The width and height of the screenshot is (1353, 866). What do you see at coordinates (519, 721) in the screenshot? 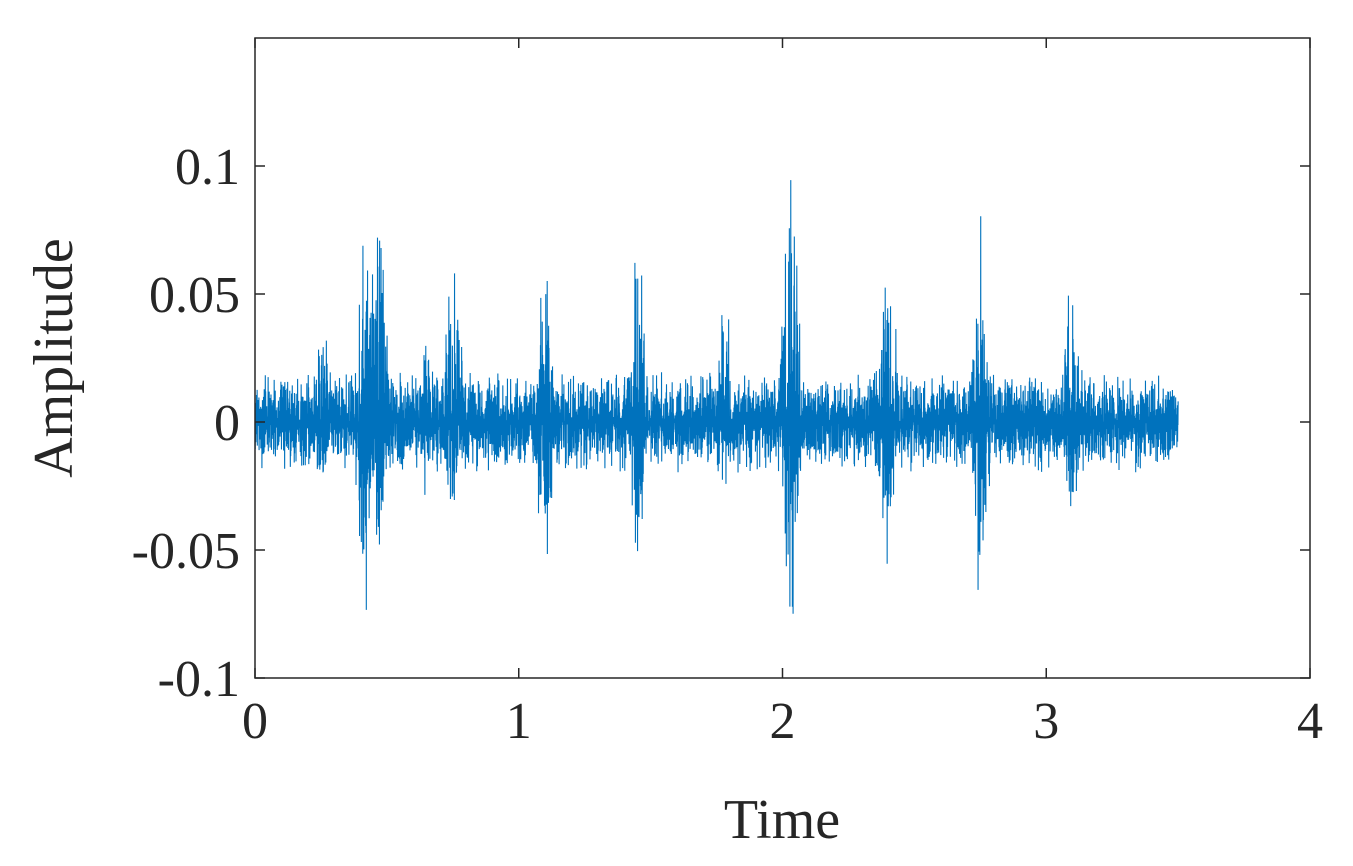
I see `x-tick-label: 1` at bounding box center [519, 721].